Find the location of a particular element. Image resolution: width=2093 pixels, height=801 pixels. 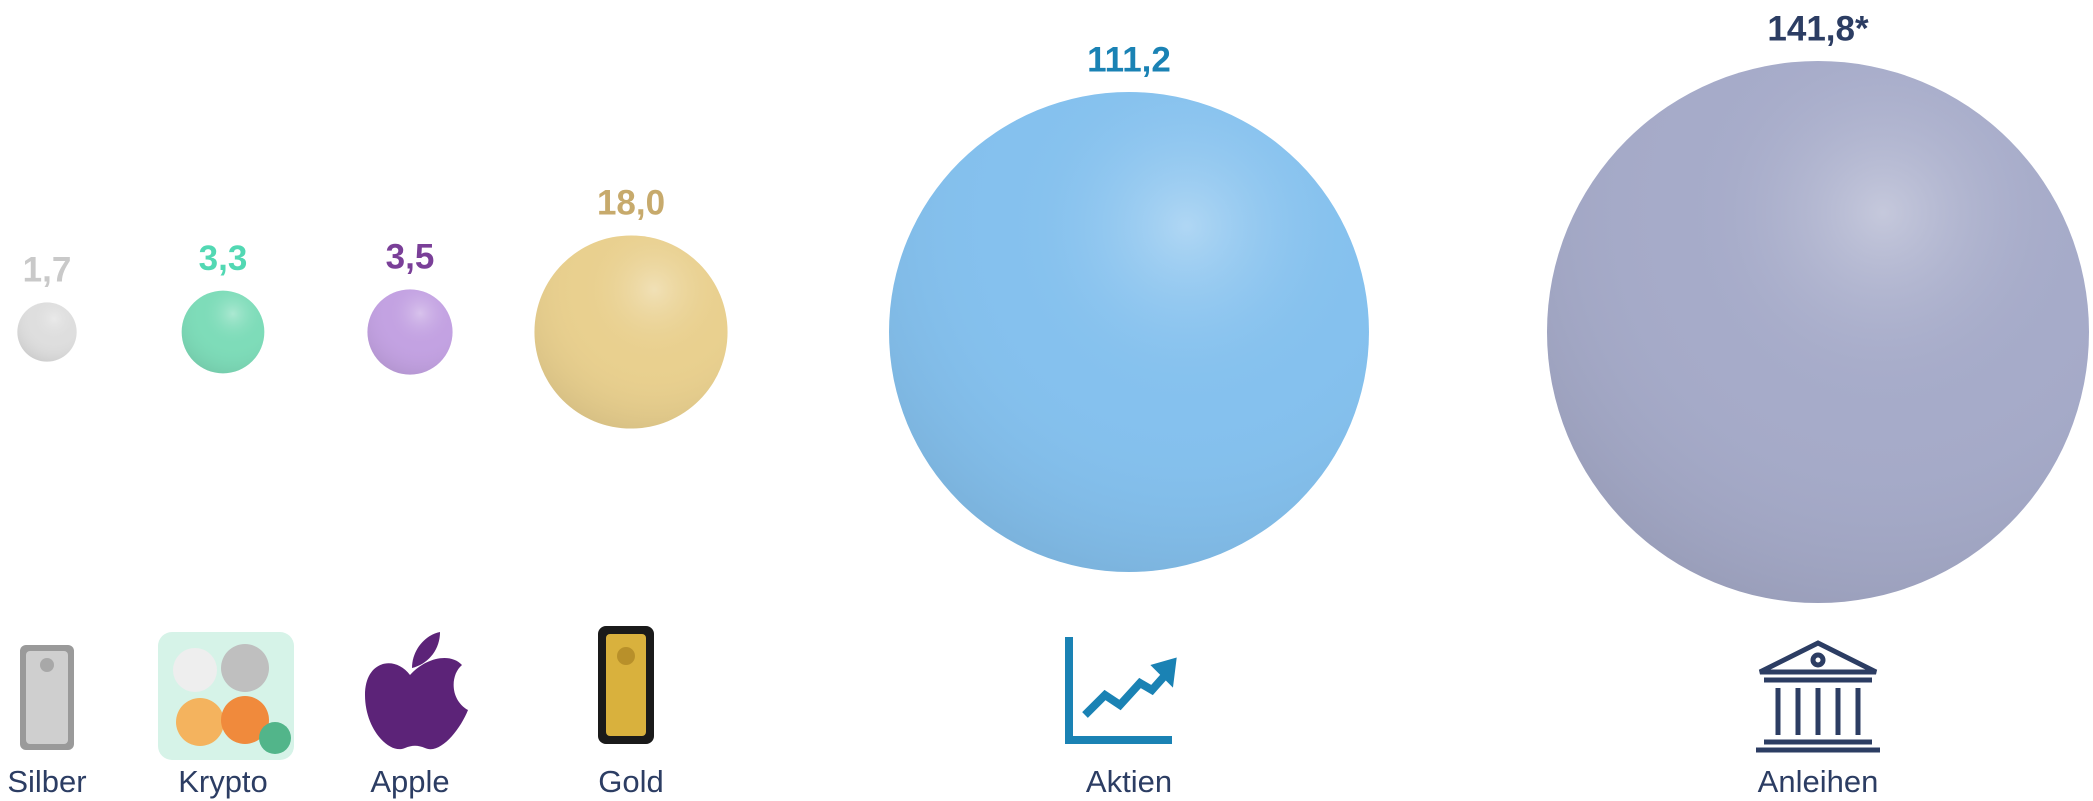

value-label: 141,8* is located at coordinates (1818, 28).